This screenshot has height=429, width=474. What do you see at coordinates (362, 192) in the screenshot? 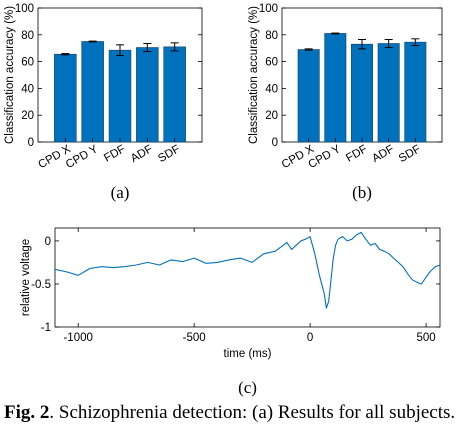
I see `panel-label: (b)` at bounding box center [362, 192].